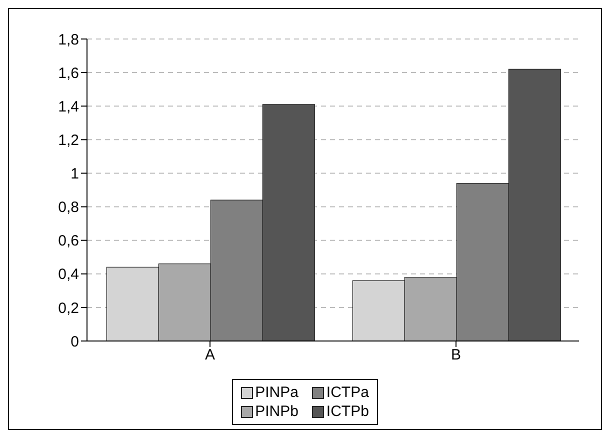 This screenshot has height=440, width=612. I want to click on y-tick-label: 1,6, so click(68, 73).